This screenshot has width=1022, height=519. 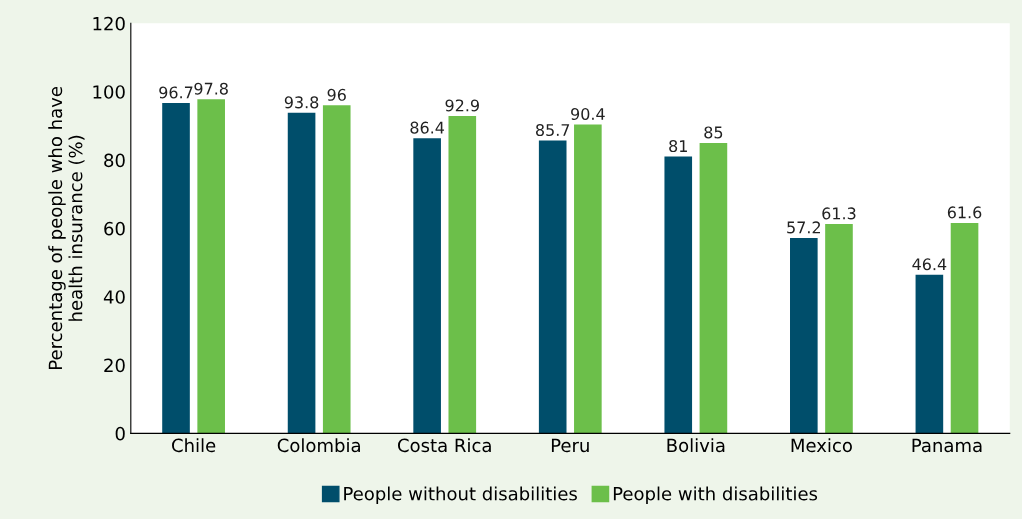 I want to click on data-label: 81, so click(x=678, y=146).